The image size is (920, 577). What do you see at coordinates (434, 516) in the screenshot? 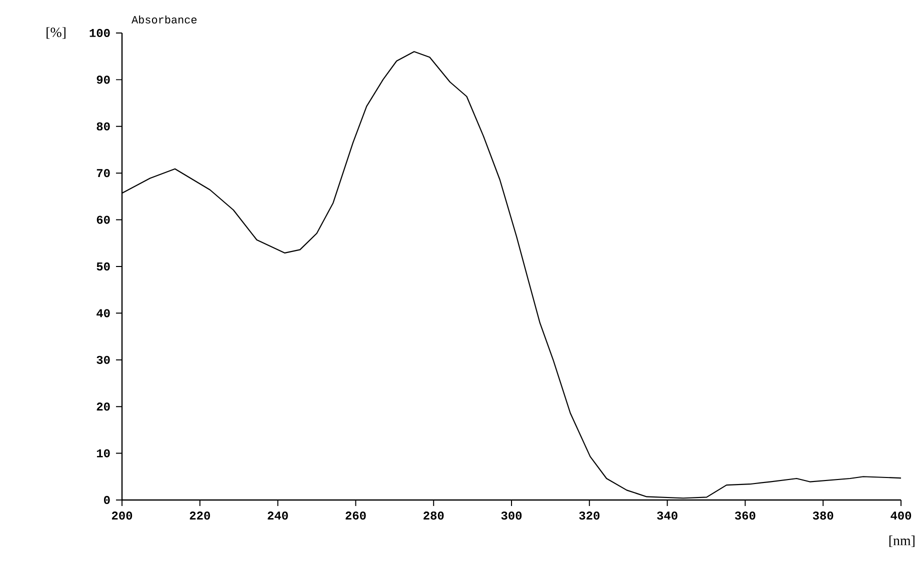
I see `x-tick-label: 280` at bounding box center [434, 516].